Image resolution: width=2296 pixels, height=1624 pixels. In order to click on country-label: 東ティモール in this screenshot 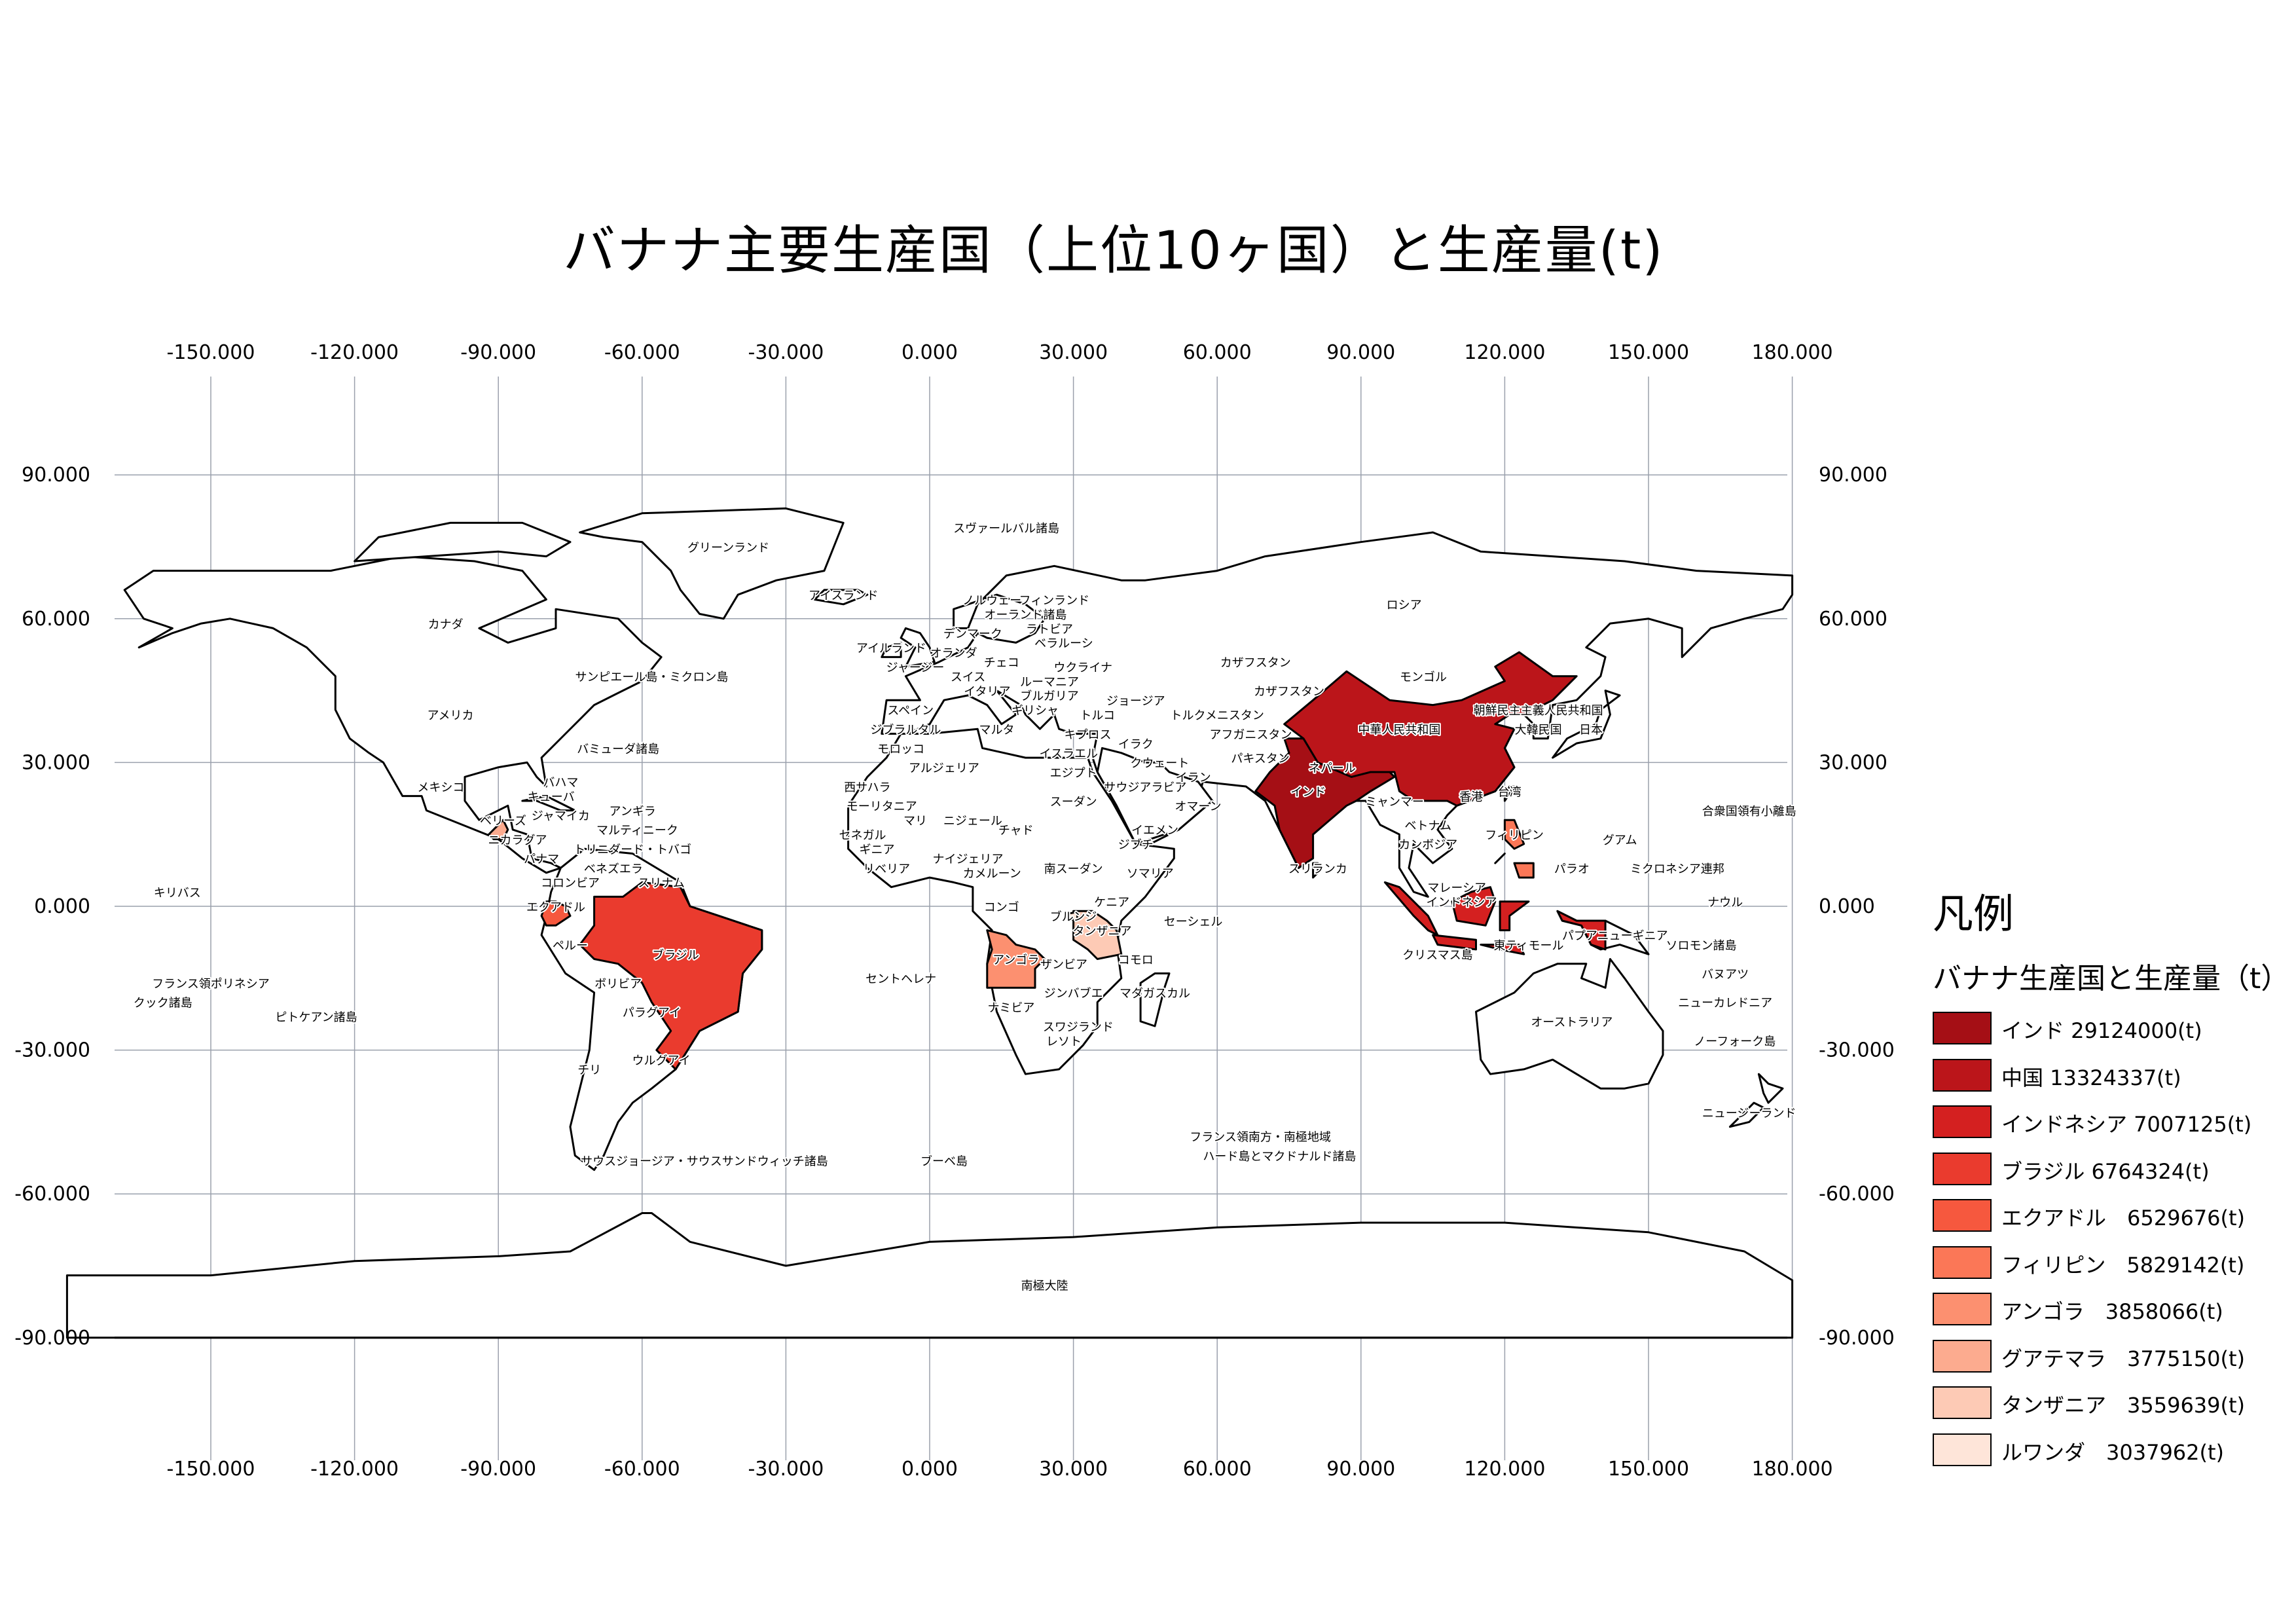, I will do `click(1529, 946)`.